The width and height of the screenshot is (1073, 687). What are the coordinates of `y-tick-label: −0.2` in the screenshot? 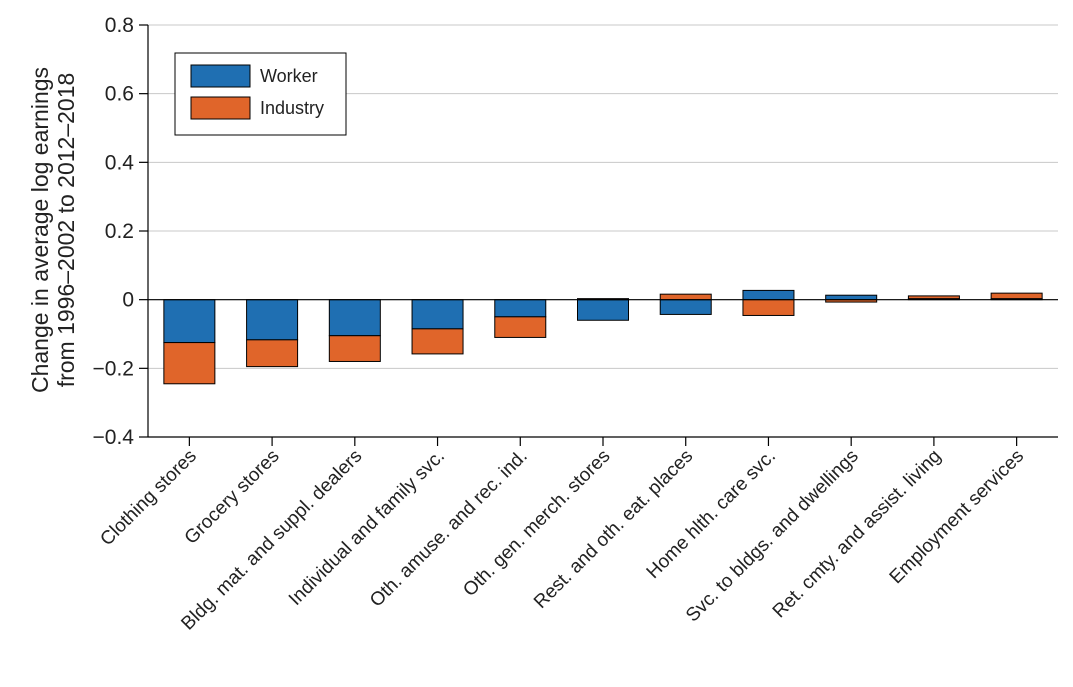 It's located at (113, 368).